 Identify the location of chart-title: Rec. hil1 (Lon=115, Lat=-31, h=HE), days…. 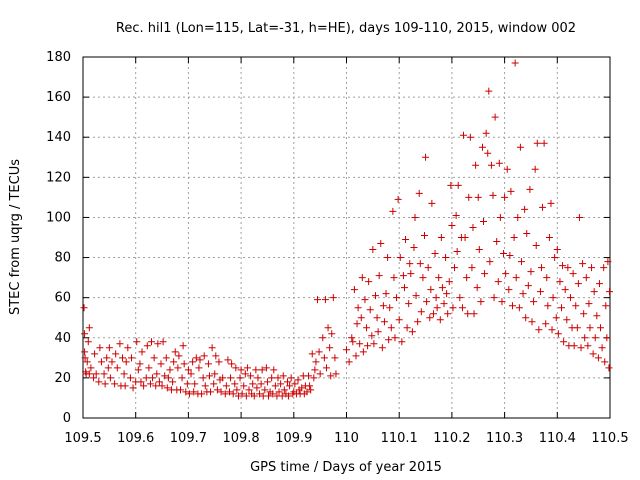
(346, 28).